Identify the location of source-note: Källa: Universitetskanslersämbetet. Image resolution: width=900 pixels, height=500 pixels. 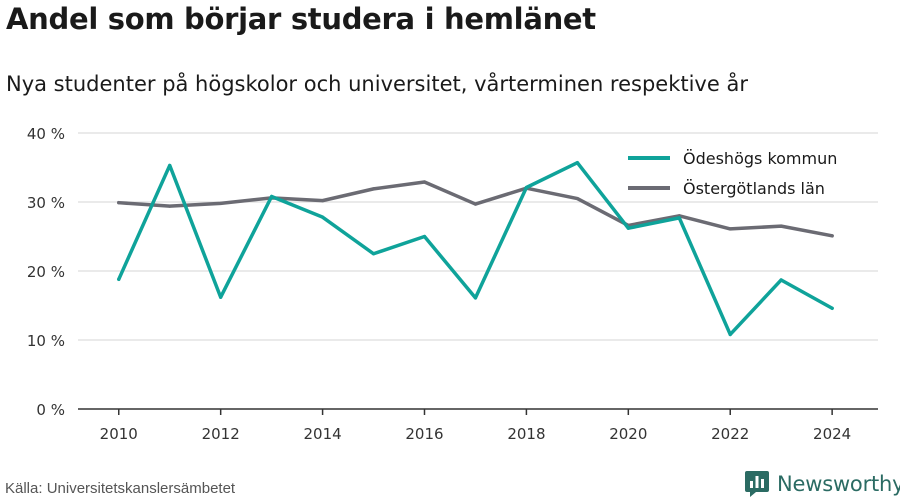
(120, 488).